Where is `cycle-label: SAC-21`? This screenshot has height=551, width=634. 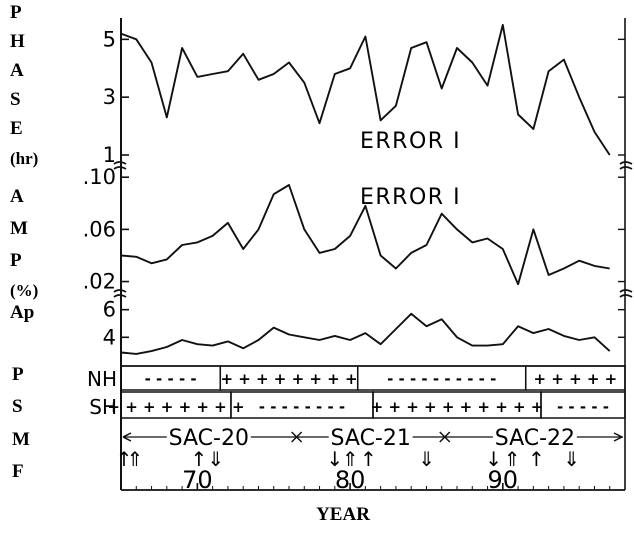 cycle-label: SAC-21 is located at coordinates (371, 438).